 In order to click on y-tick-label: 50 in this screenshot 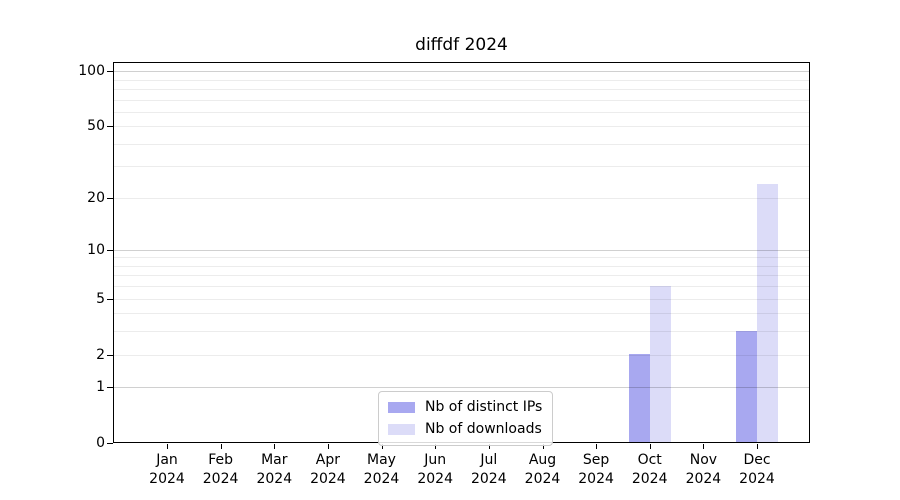, I will do `click(96, 126)`.